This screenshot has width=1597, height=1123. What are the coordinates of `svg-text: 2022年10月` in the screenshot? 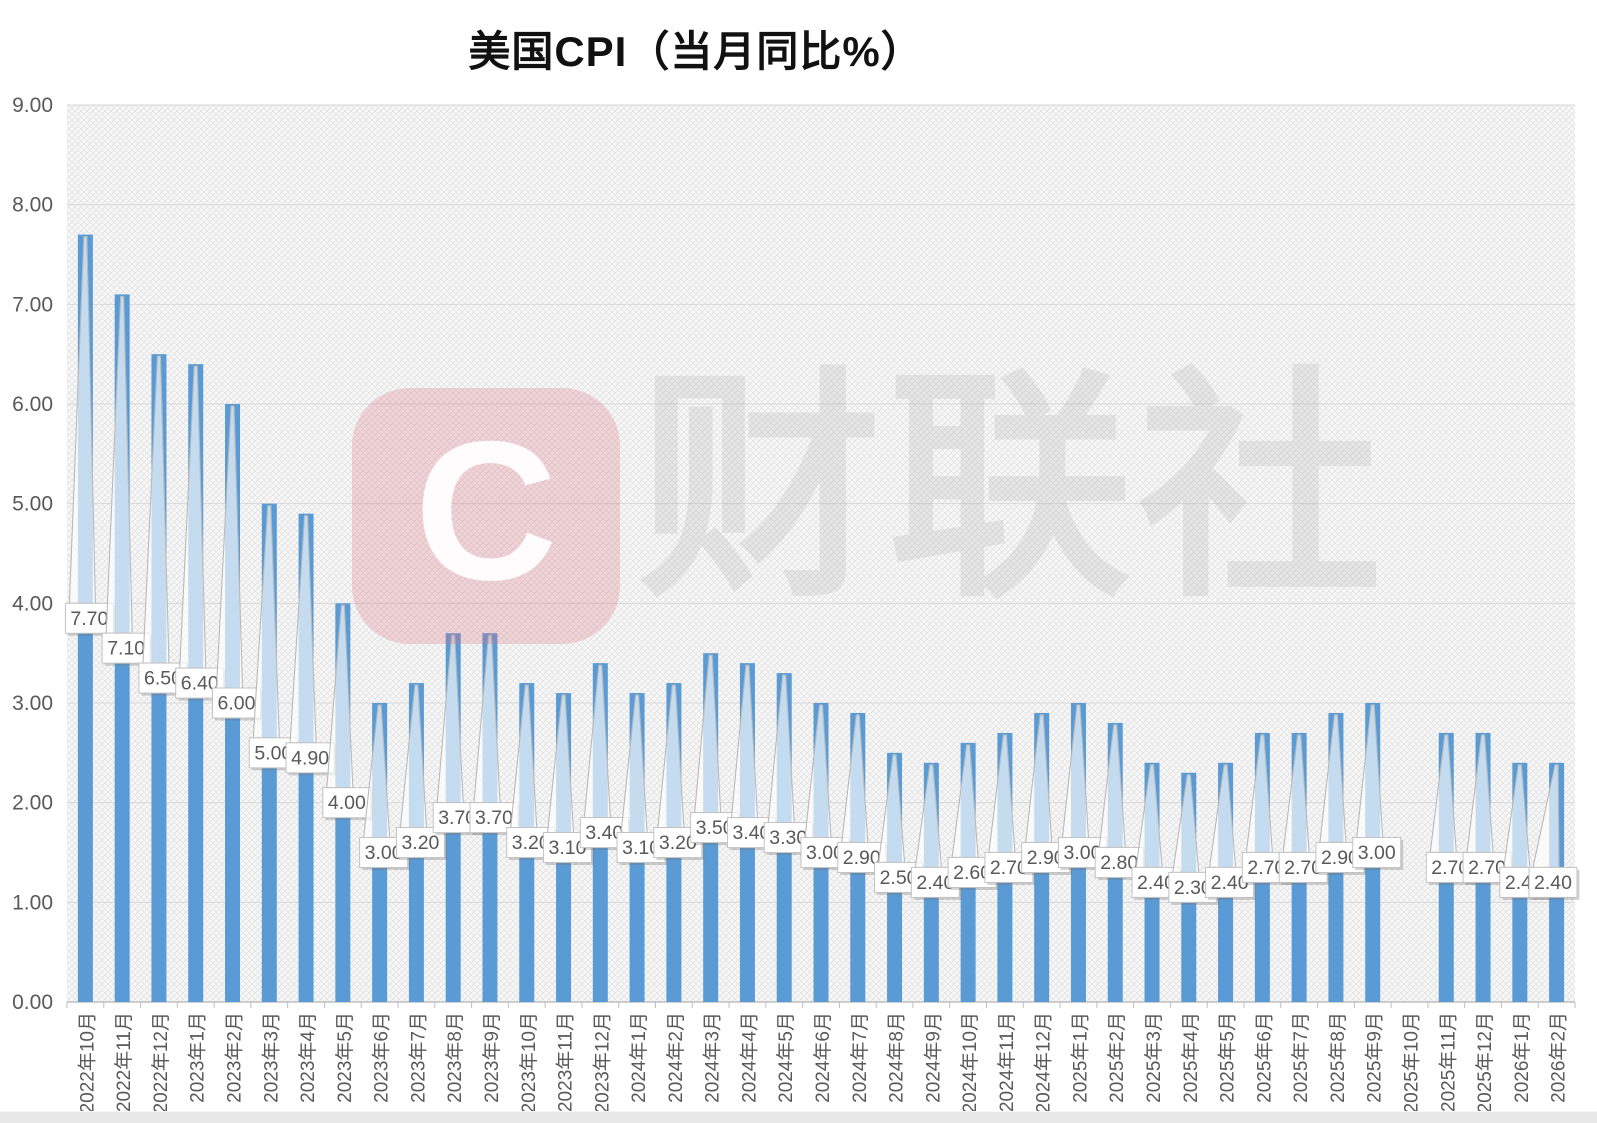 It's located at (87, 1062).